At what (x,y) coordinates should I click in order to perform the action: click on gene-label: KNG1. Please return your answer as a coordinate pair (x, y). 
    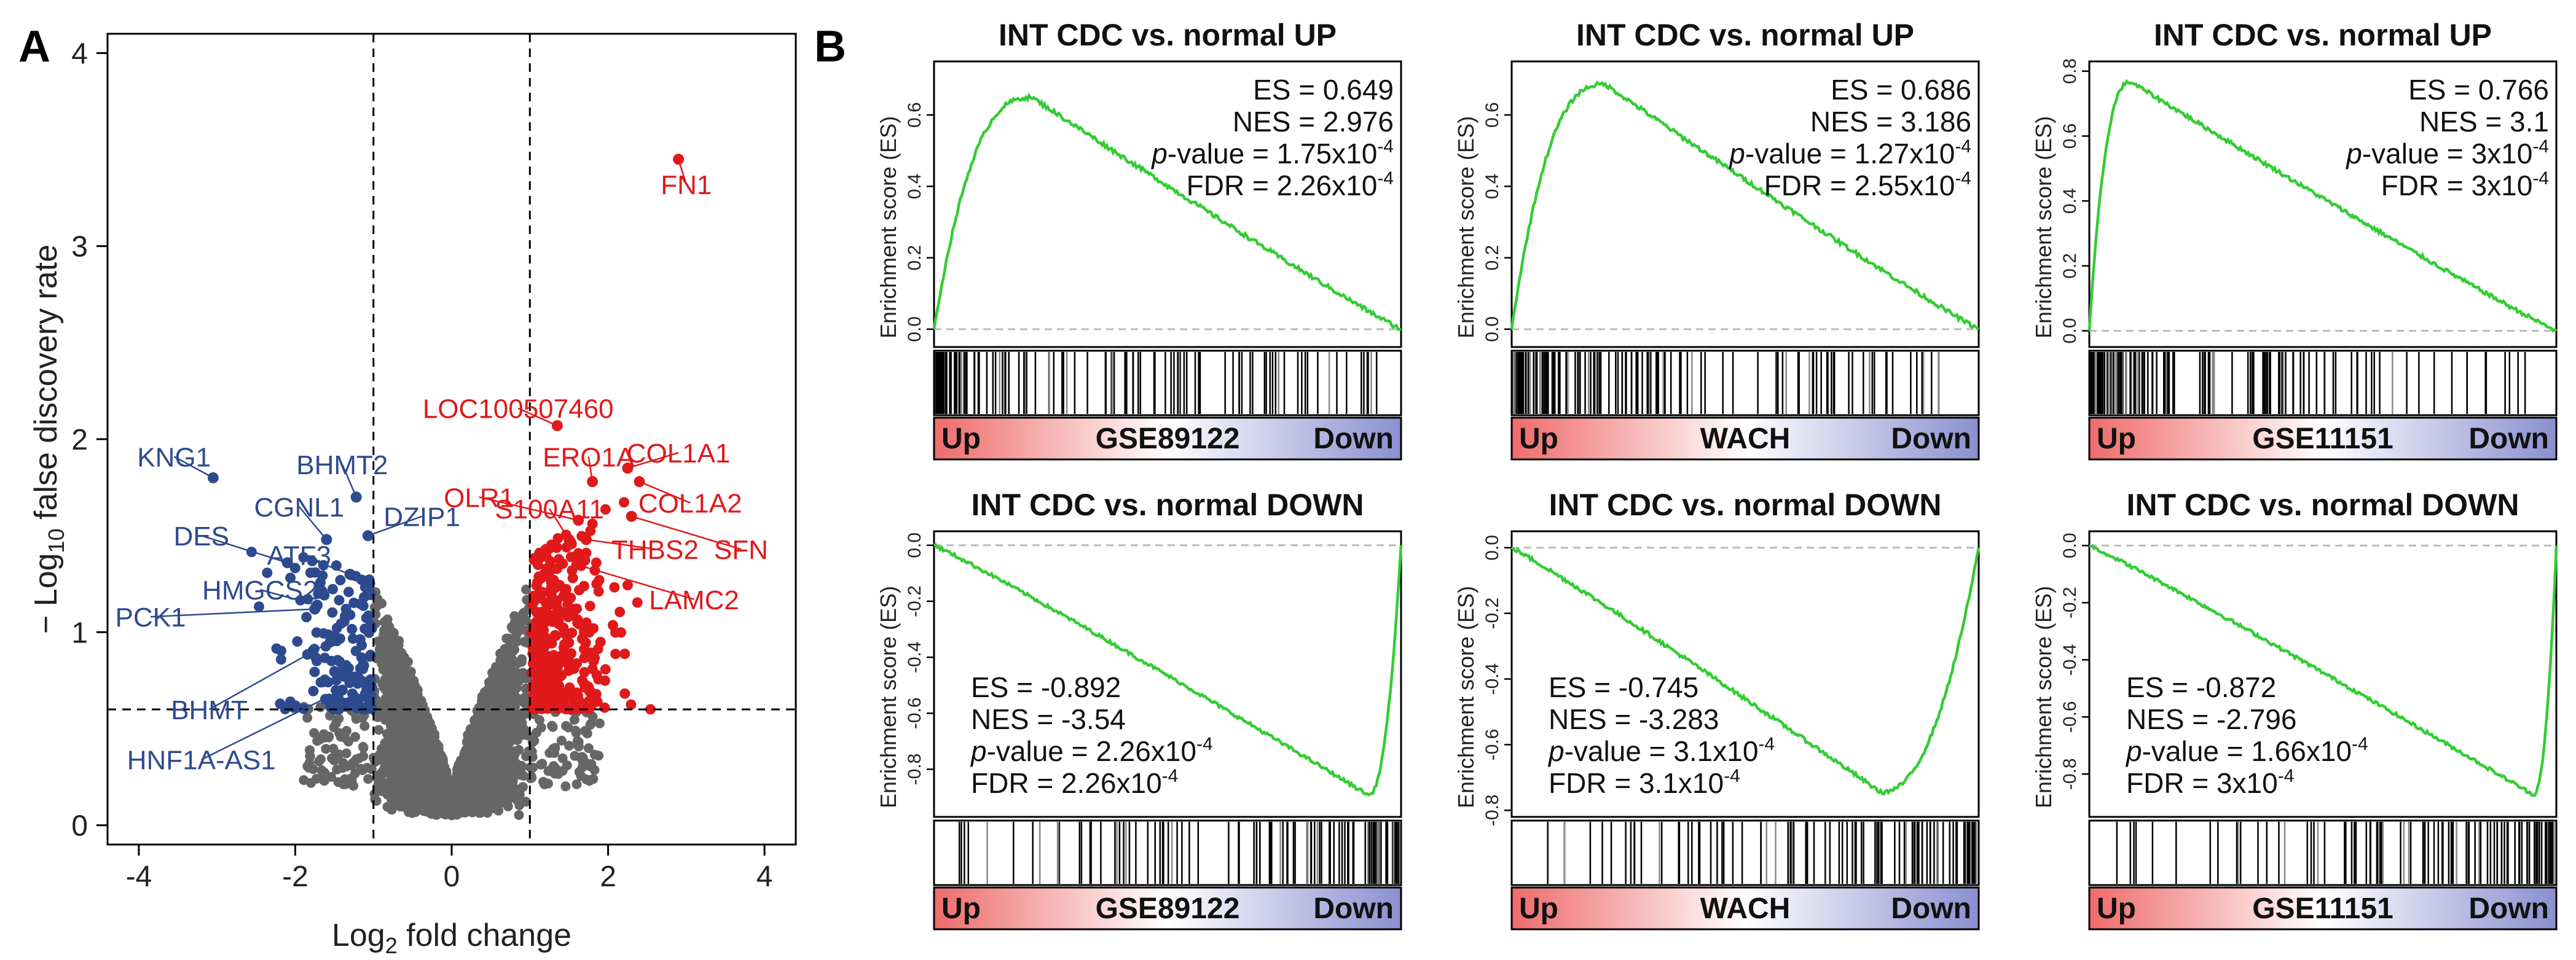
    Looking at the image, I should click on (174, 457).